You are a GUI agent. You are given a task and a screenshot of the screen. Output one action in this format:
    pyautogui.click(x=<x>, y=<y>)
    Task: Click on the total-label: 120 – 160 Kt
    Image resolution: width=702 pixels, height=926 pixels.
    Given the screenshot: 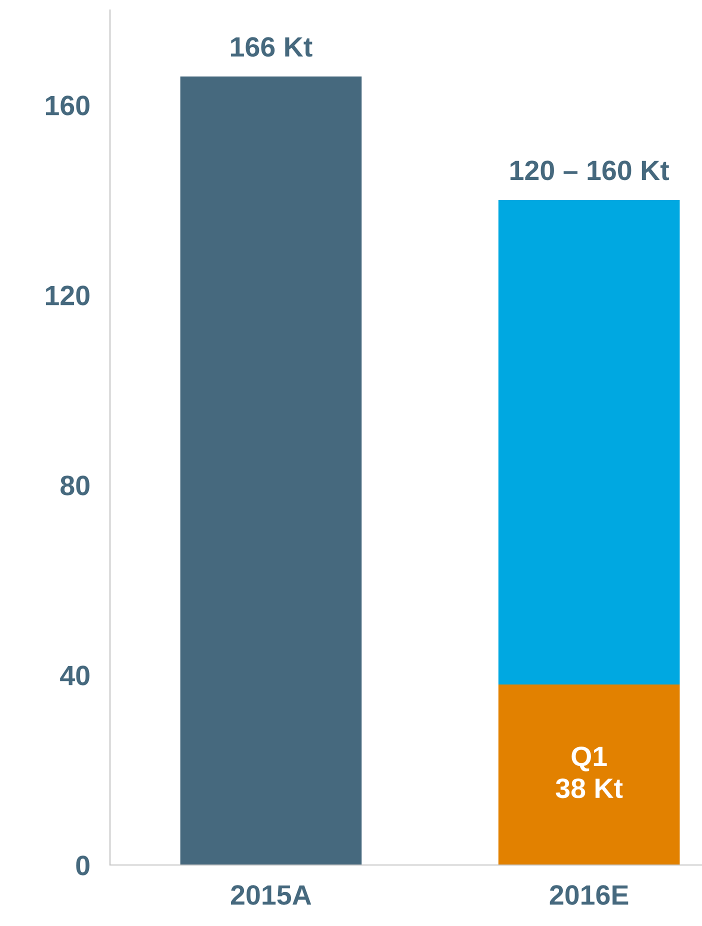 What is the action you would take?
    pyautogui.click(x=590, y=170)
    